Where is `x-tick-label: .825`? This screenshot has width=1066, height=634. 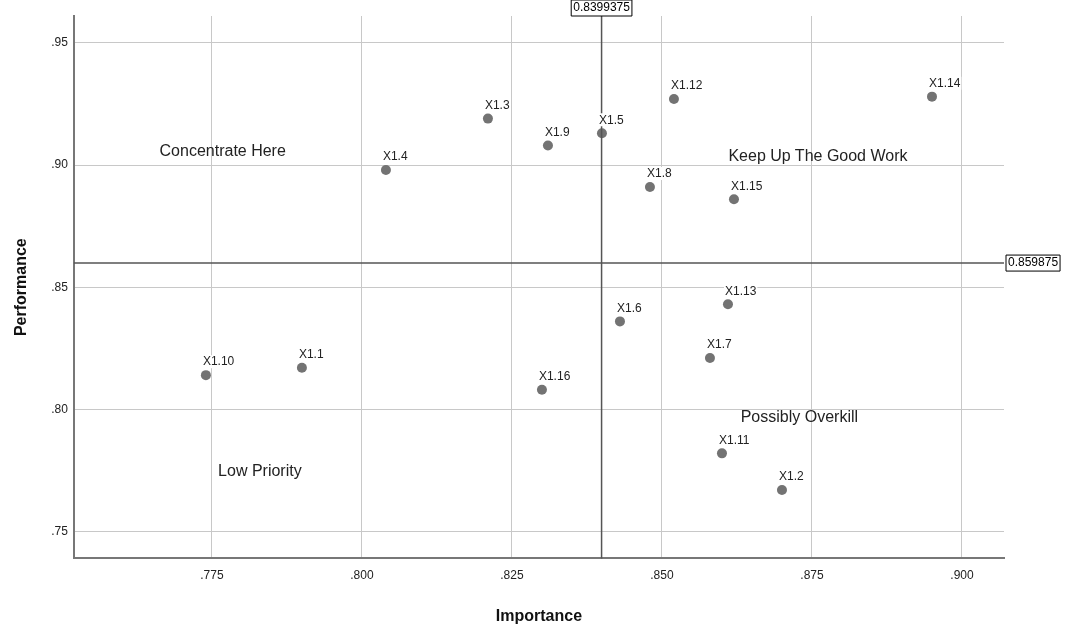 x-tick-label: .825 is located at coordinates (512, 574).